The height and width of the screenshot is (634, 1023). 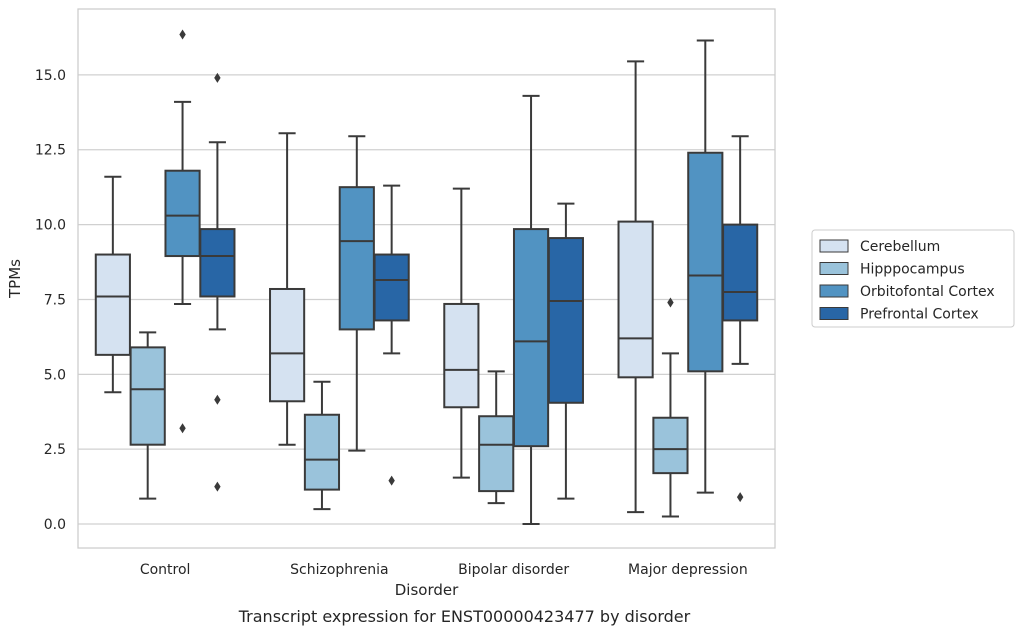 What do you see at coordinates (165, 570) in the screenshot?
I see `x-tick-label: Control` at bounding box center [165, 570].